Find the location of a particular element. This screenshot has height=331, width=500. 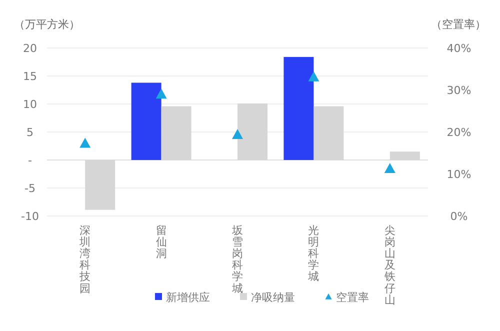

legend-label: 净吸纳量 is located at coordinates (273, 297).